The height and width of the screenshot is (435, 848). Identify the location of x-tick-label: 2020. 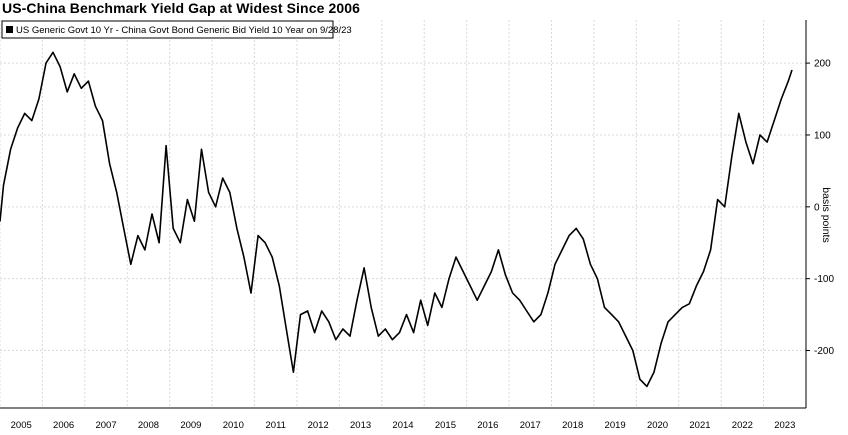
(657, 425).